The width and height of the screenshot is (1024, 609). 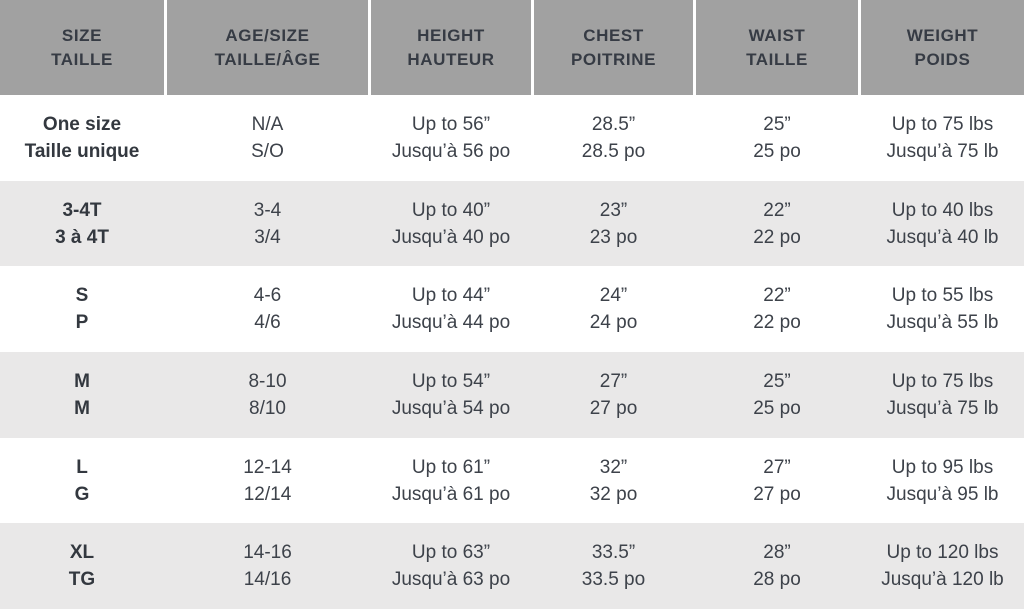 I want to click on cell-line-en: 28”, so click(x=777, y=553).